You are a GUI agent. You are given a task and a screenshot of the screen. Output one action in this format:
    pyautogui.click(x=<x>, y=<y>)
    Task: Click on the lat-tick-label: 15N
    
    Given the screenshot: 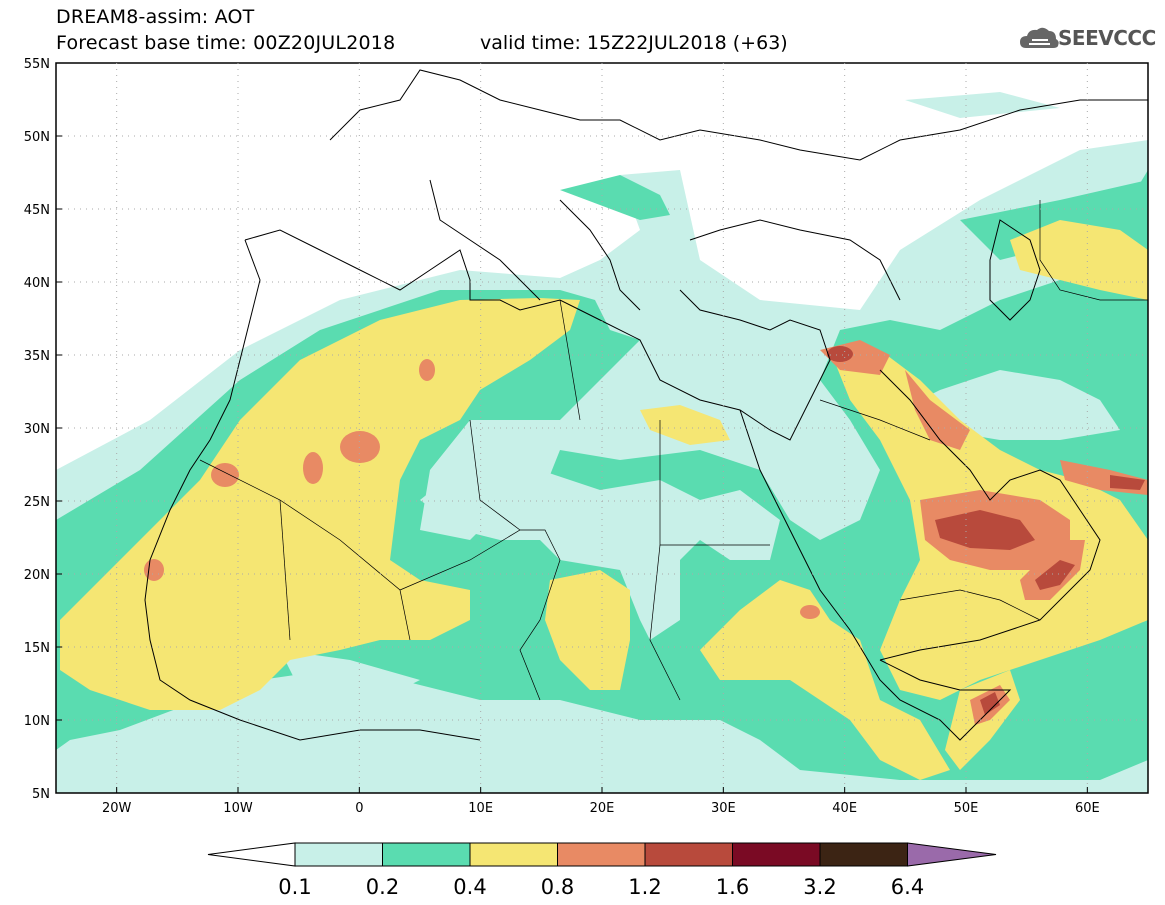 What is the action you would take?
    pyautogui.click(x=37, y=648)
    